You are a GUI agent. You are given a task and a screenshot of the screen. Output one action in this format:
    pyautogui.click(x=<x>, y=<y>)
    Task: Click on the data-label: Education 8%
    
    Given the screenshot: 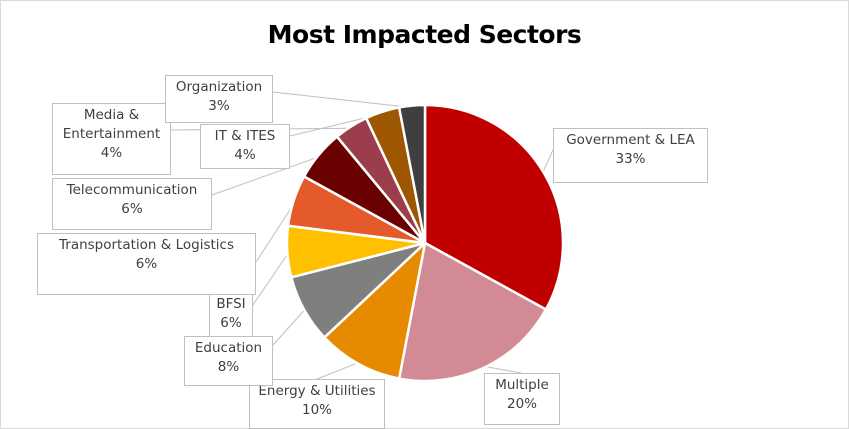 What is the action you would take?
    pyautogui.click(x=228, y=361)
    